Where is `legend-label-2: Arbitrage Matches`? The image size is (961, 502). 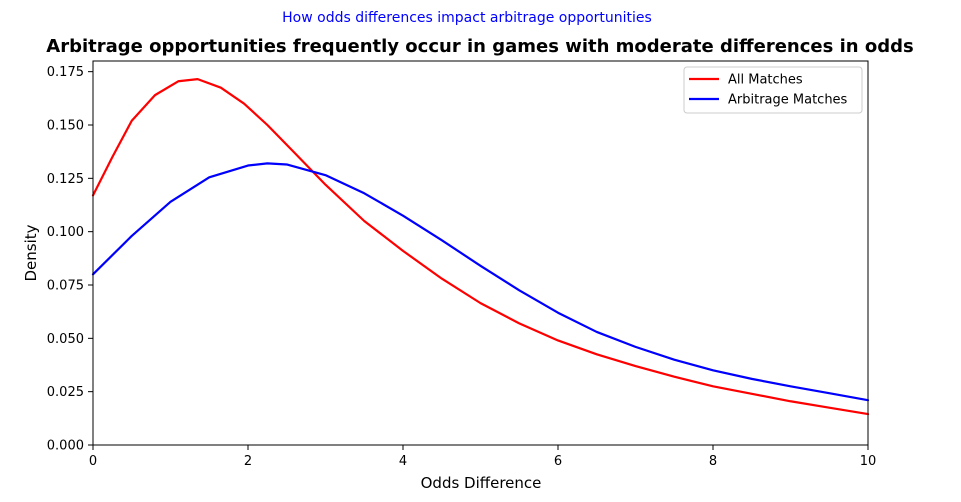 legend-label-2: Arbitrage Matches is located at coordinates (788, 100).